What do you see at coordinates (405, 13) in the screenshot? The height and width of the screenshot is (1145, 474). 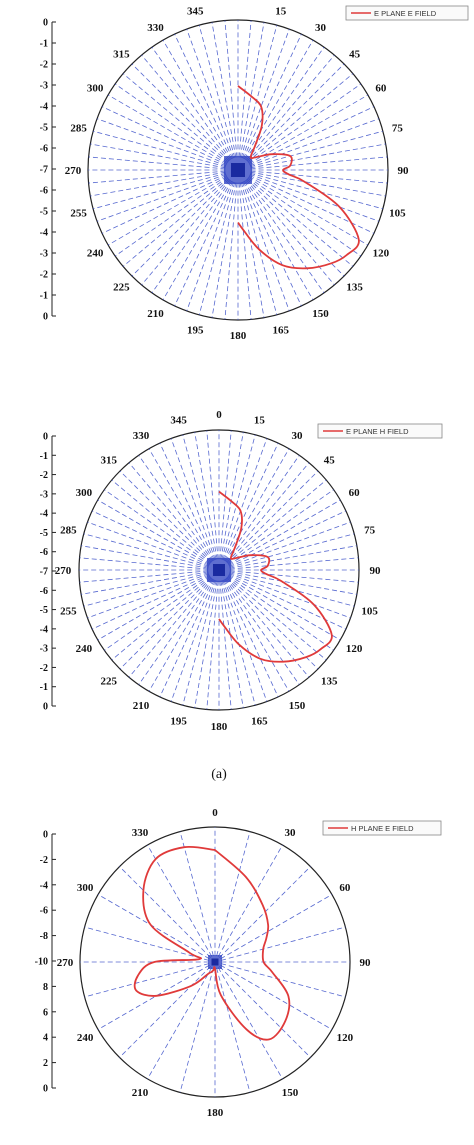 I see `legend-label: E PLANE E FIELD` at bounding box center [405, 13].